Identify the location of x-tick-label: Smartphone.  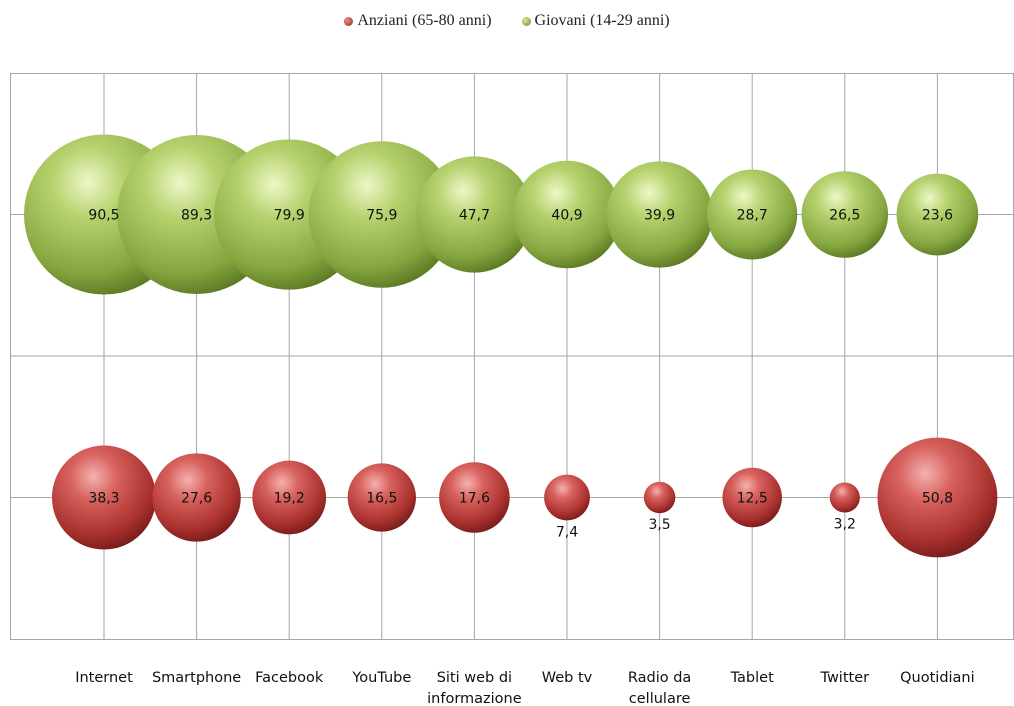
(196, 678).